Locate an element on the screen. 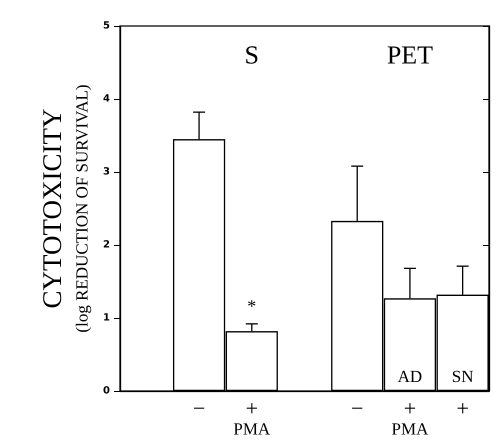 The width and height of the screenshot is (500, 445). annotation: S is located at coordinates (252, 55).